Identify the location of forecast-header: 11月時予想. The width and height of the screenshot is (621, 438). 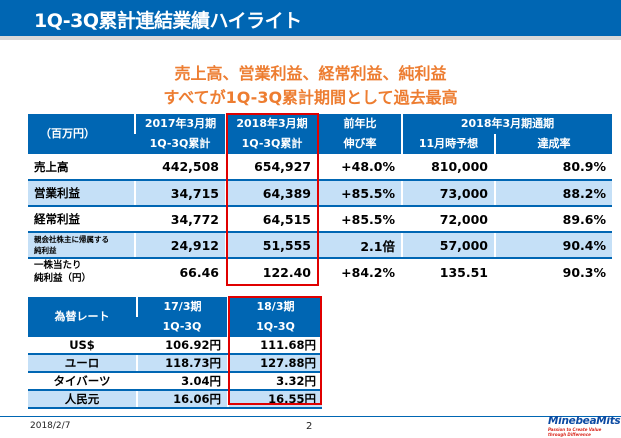
(448, 144).